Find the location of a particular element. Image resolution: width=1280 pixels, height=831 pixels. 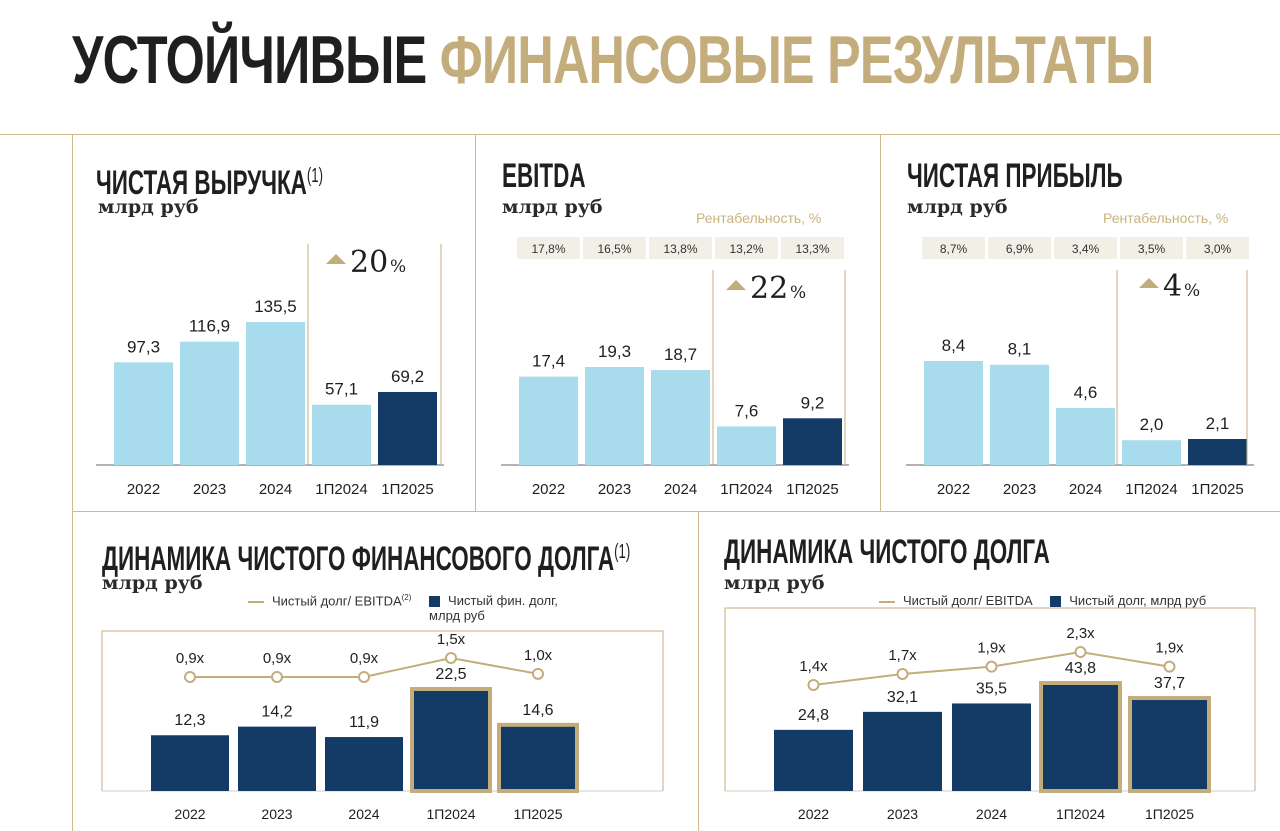

bar-value-label: 35,5 is located at coordinates (991, 688).